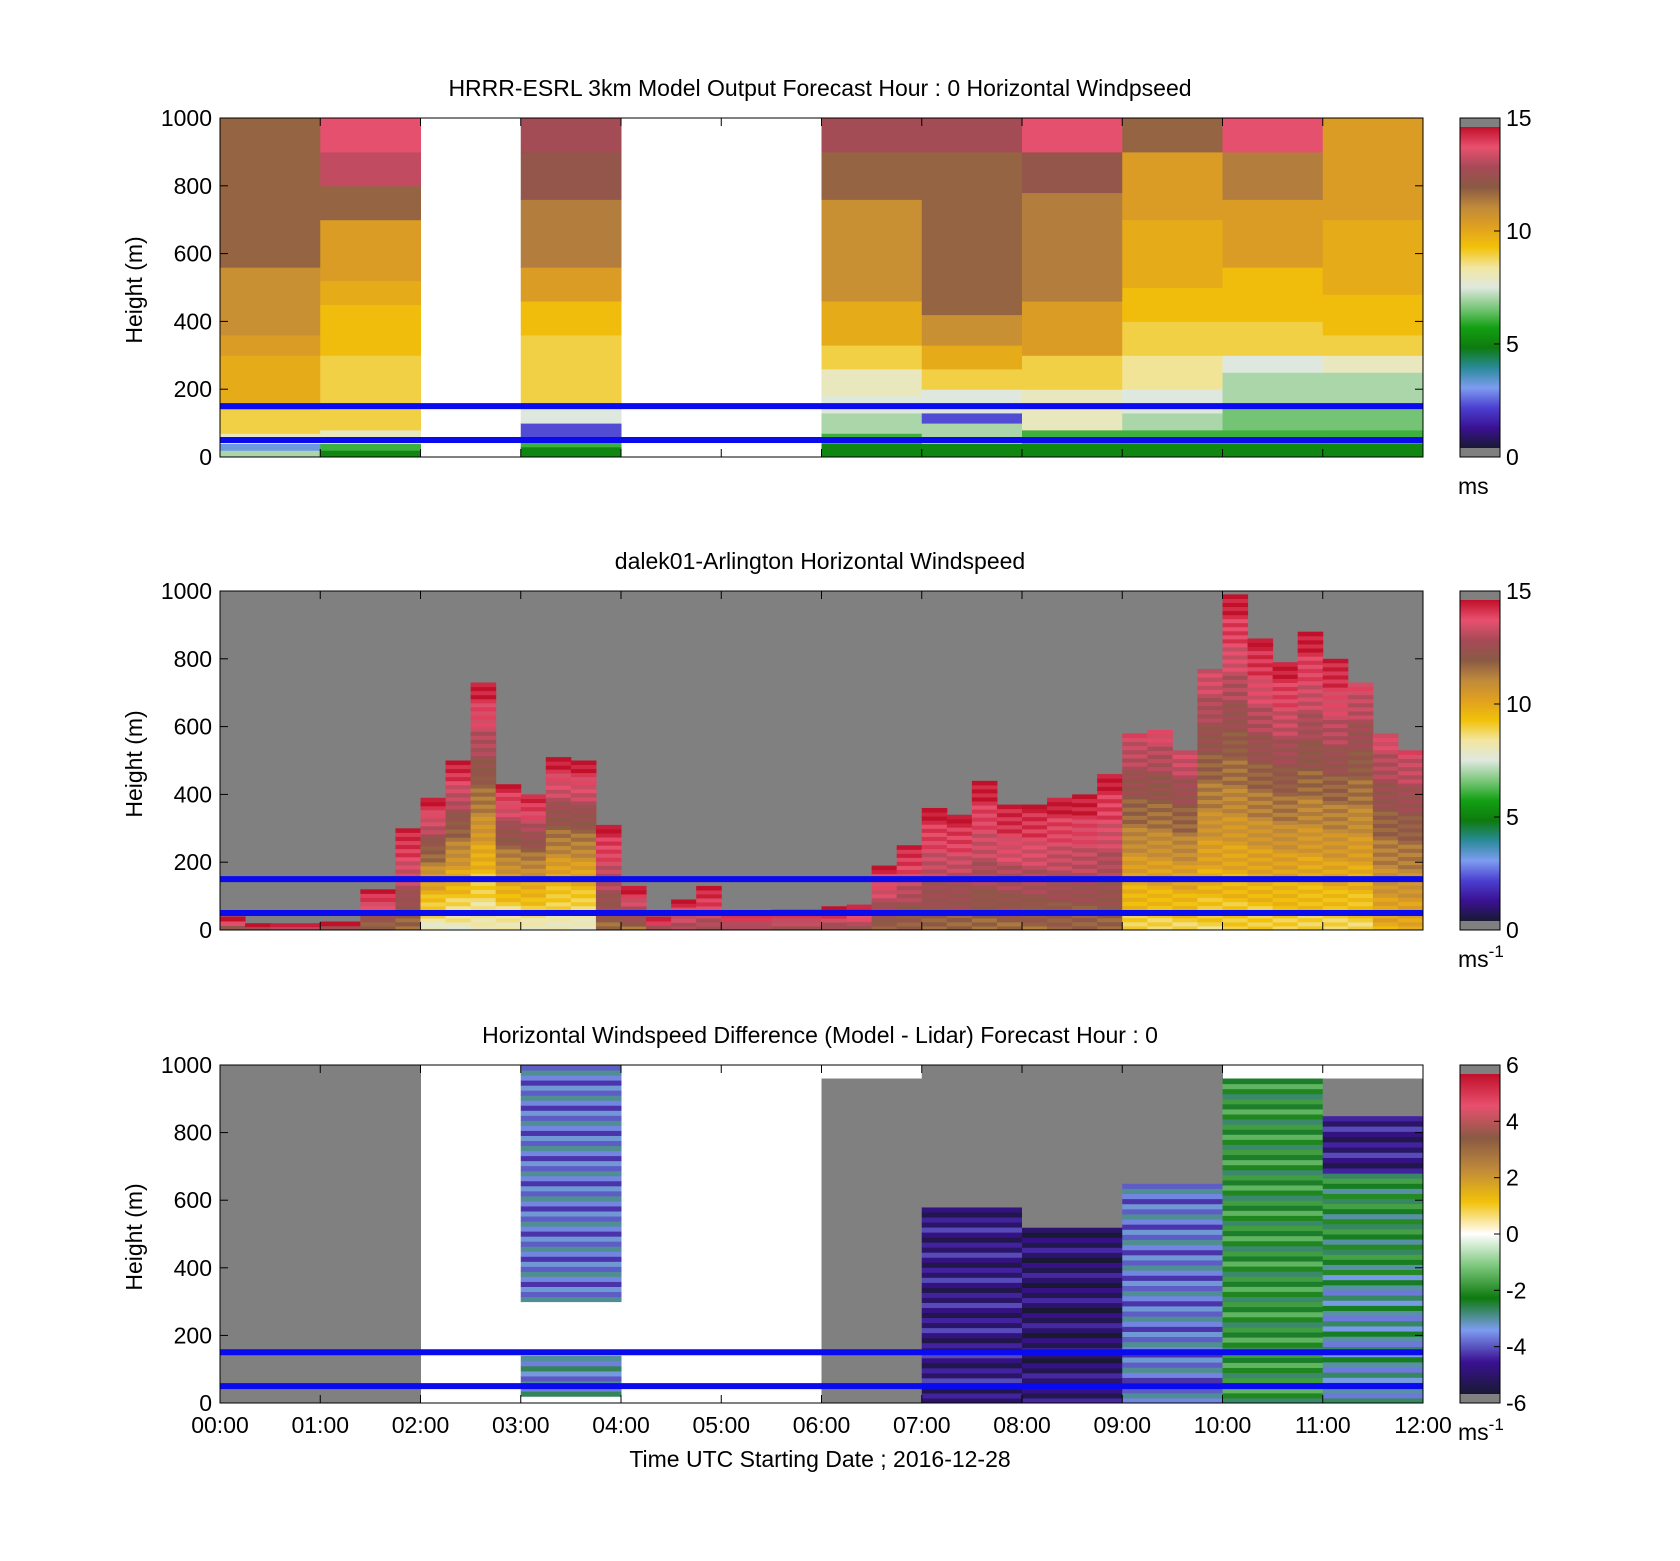 Image resolution: width=1680 pixels, height=1561 pixels. What do you see at coordinates (320, 1425) in the screenshot?
I see `x-tick-label: 01:00` at bounding box center [320, 1425].